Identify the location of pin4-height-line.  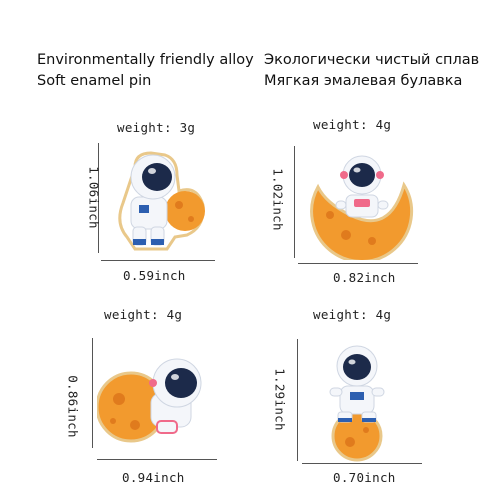
(297, 400).